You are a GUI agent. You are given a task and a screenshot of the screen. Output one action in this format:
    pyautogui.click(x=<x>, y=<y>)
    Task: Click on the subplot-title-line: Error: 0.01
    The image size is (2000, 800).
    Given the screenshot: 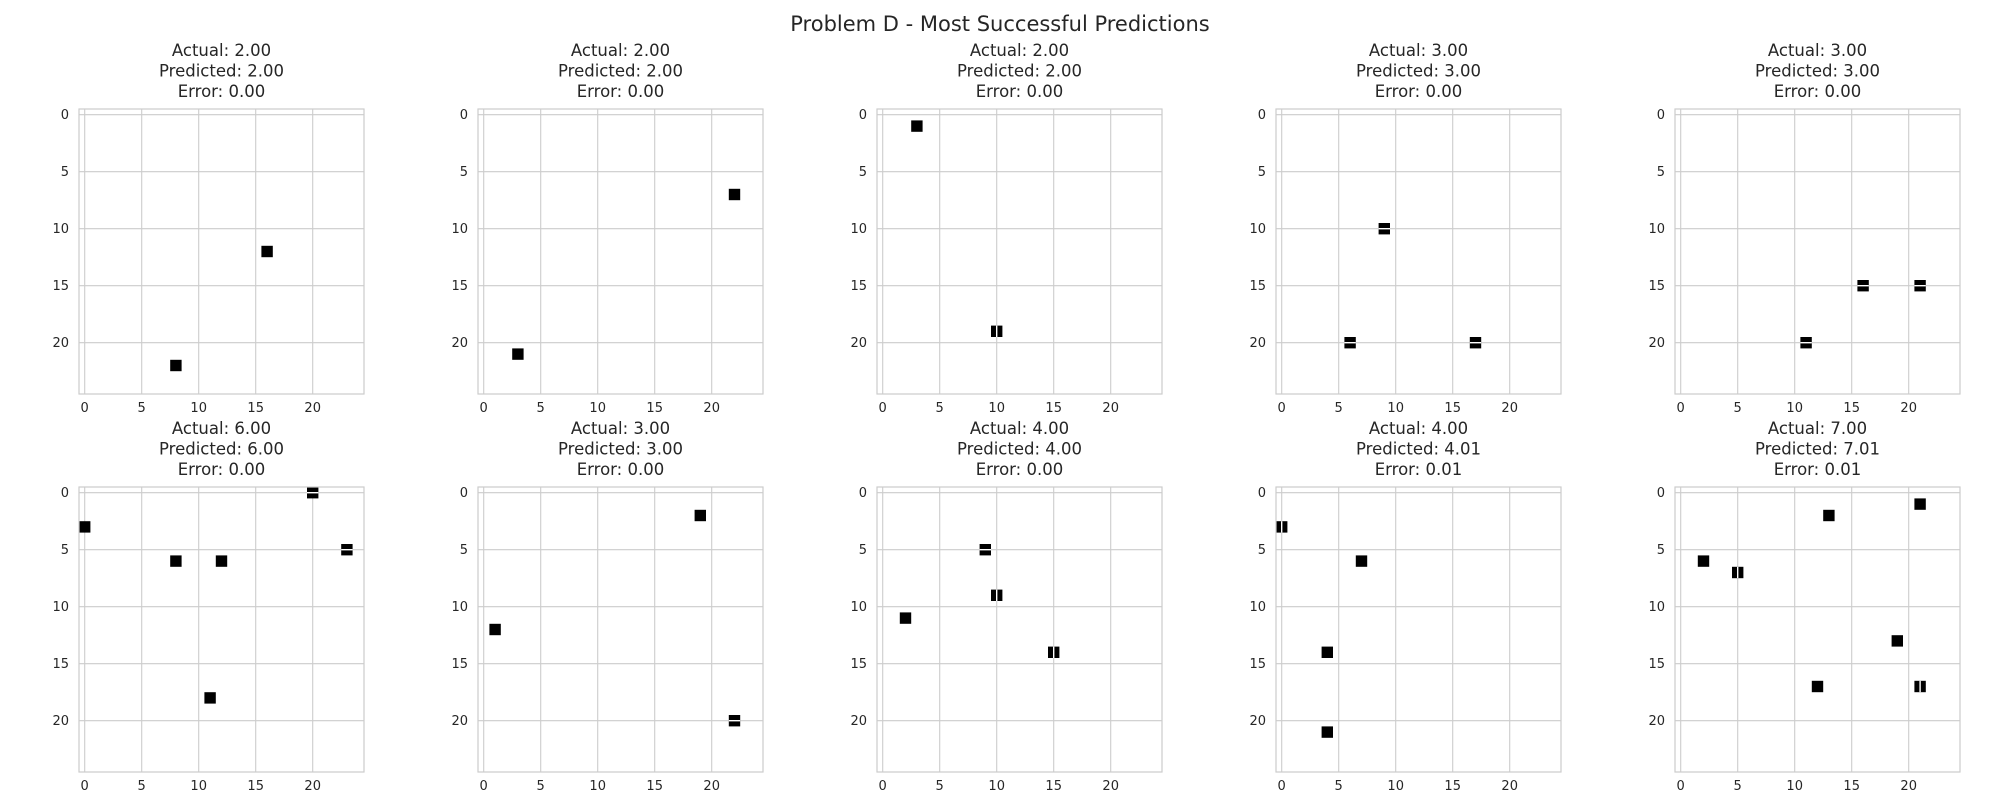 What is the action you would take?
    pyautogui.click(x=1817, y=469)
    